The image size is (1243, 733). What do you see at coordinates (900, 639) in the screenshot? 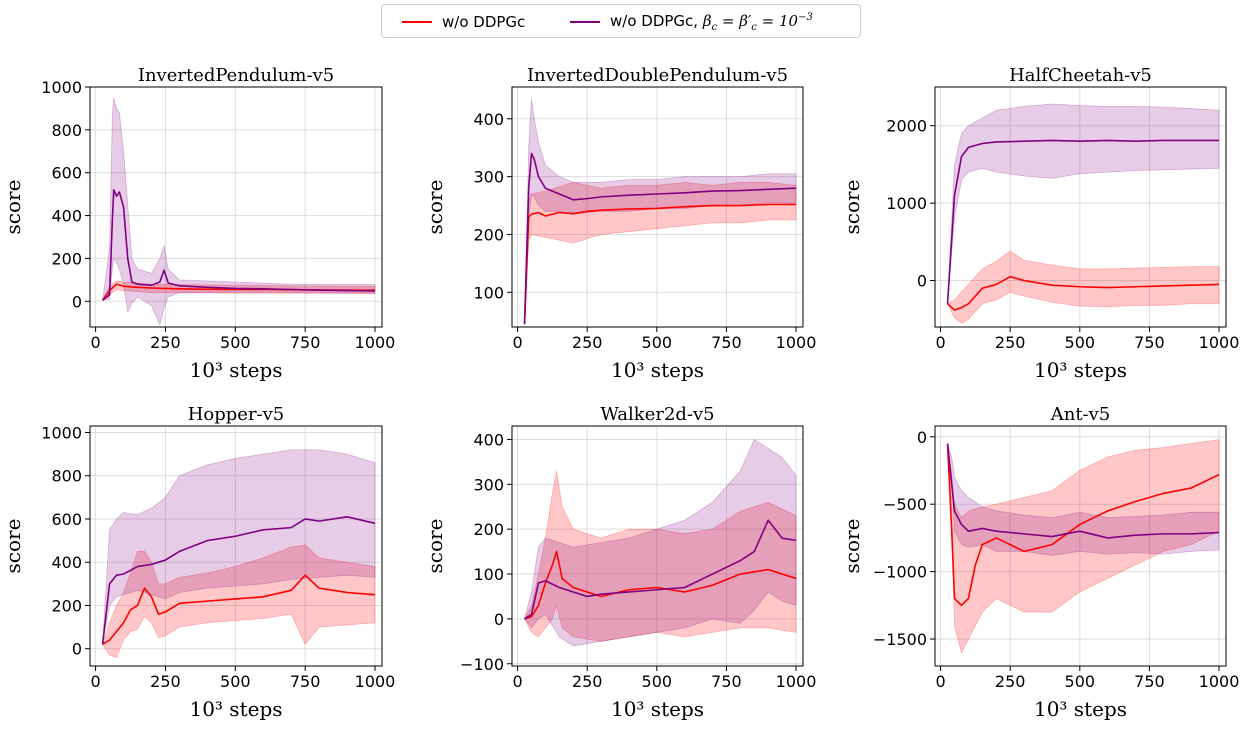
I see `y-tick-label: −1500` at bounding box center [900, 639].